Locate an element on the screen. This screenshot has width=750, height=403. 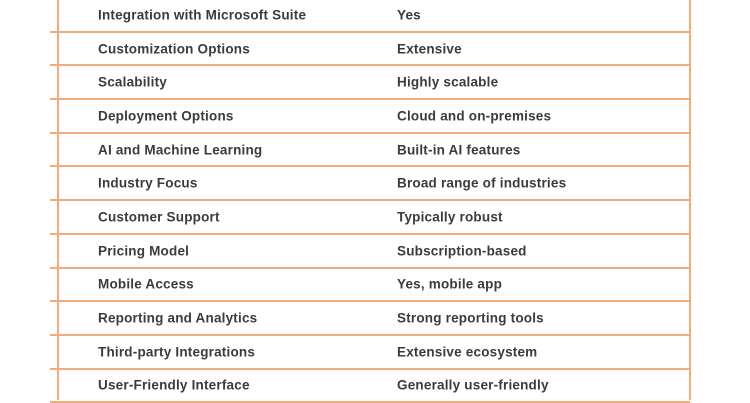
table-row: Scalability Highly scalable is located at coordinates (370, 83).